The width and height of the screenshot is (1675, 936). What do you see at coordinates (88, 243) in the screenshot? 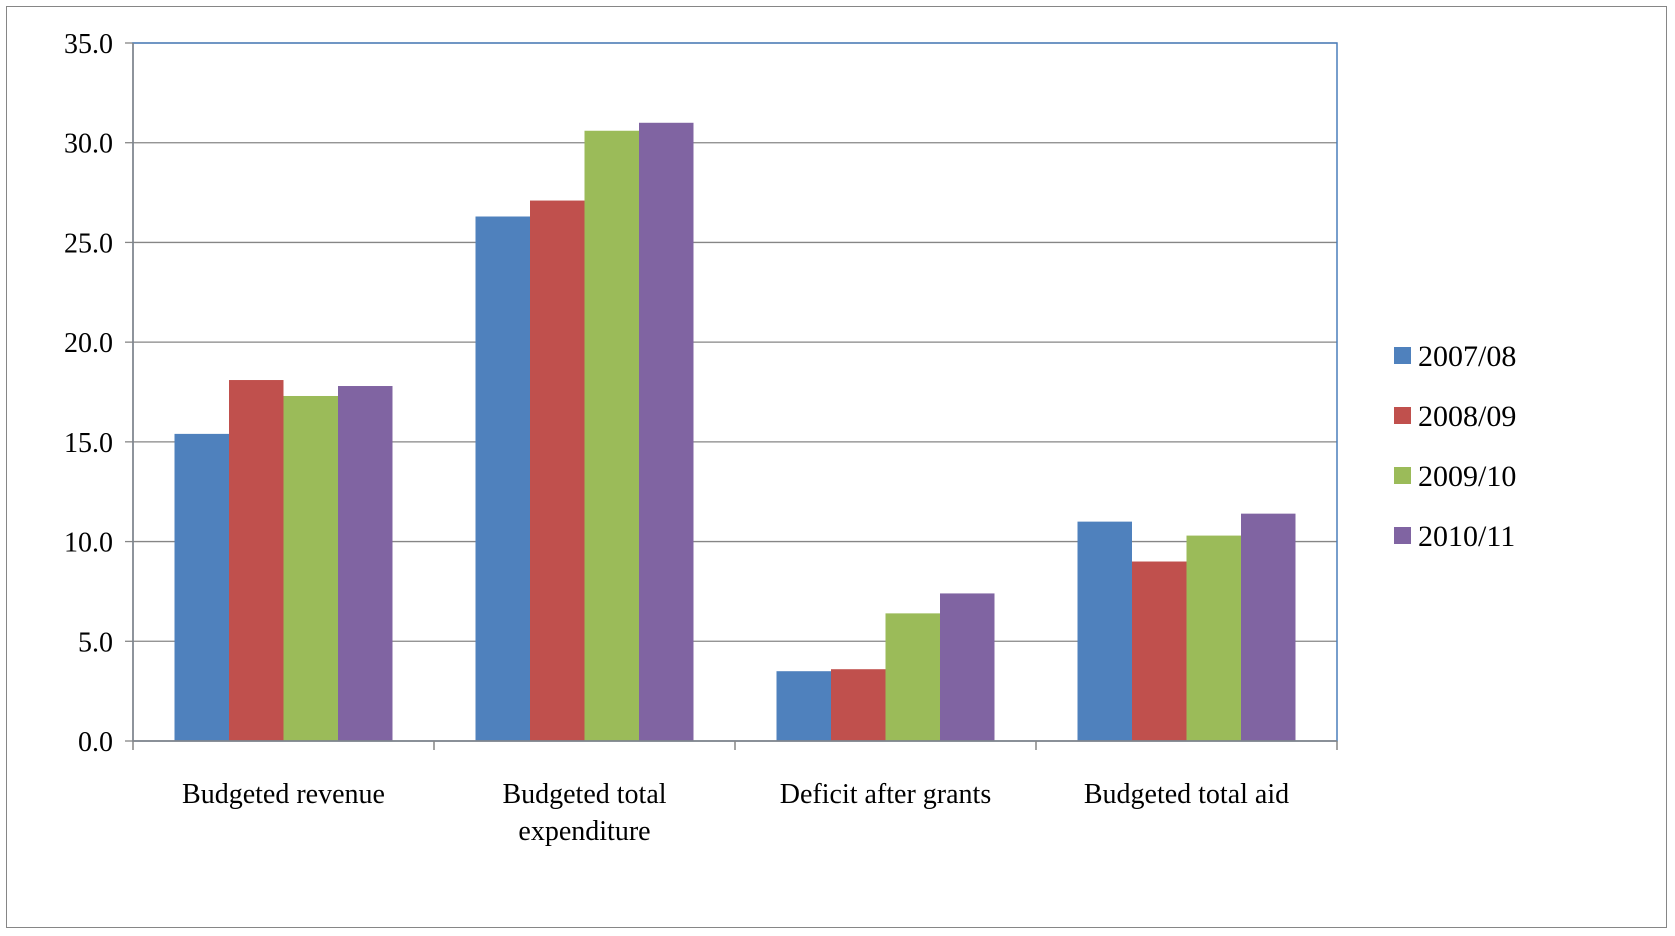
I see `y-tick-label: 25.0` at bounding box center [88, 243].